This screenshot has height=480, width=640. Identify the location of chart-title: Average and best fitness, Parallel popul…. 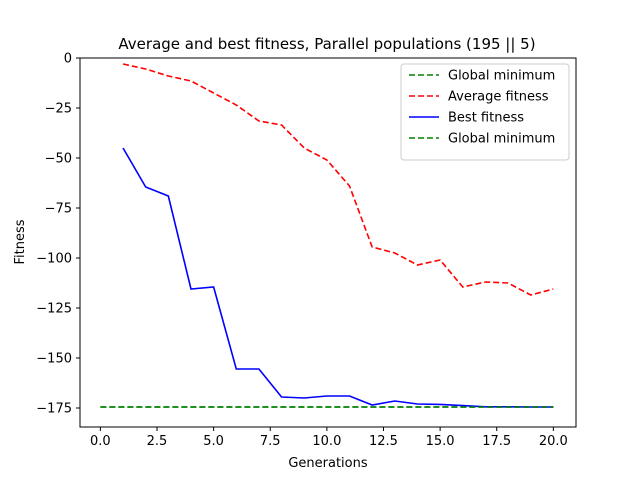
(326, 44).